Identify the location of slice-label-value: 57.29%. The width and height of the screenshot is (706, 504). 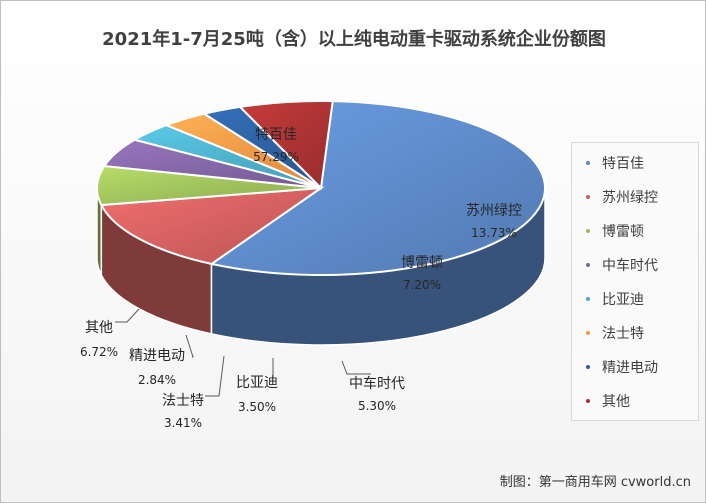
(276, 157).